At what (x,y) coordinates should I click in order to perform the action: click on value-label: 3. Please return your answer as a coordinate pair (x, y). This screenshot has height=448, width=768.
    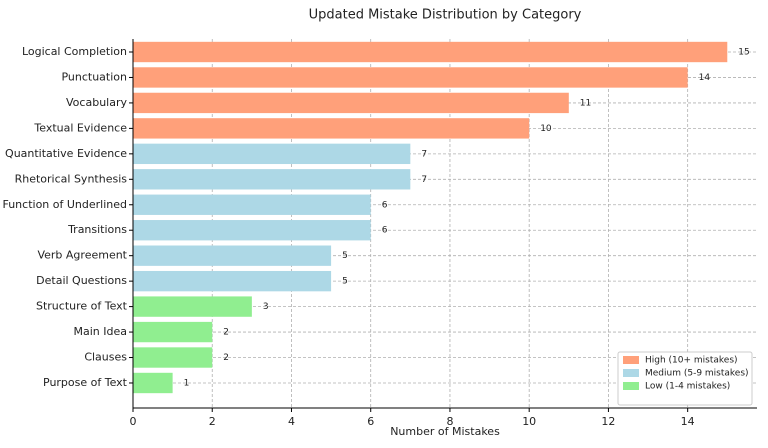
    Looking at the image, I should click on (266, 307).